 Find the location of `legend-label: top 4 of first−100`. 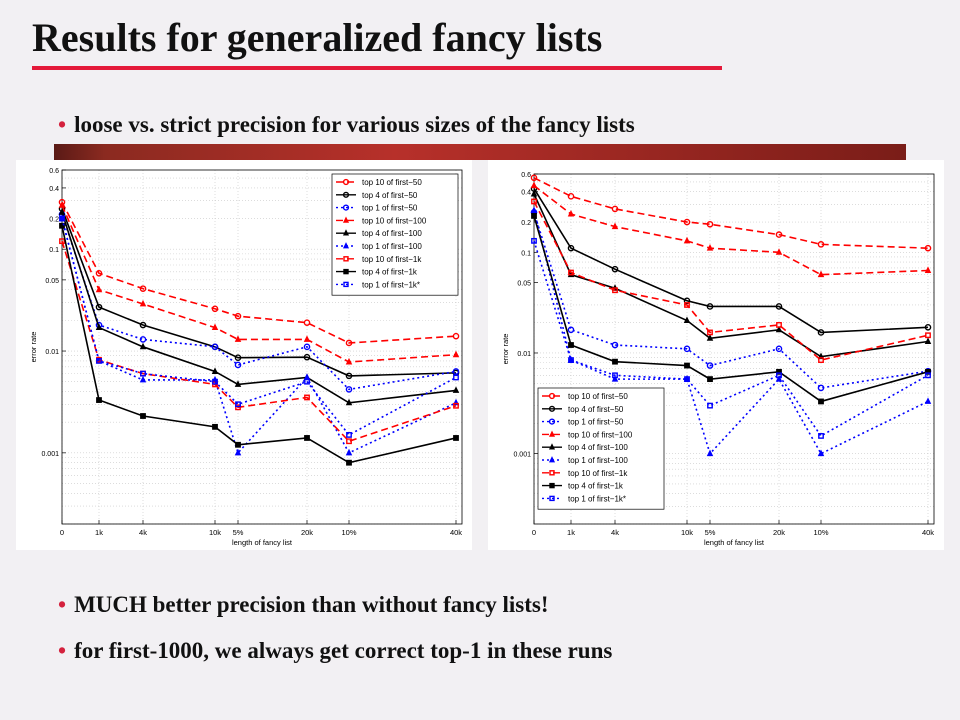

legend-label: top 4 of first−100 is located at coordinates (392, 233).